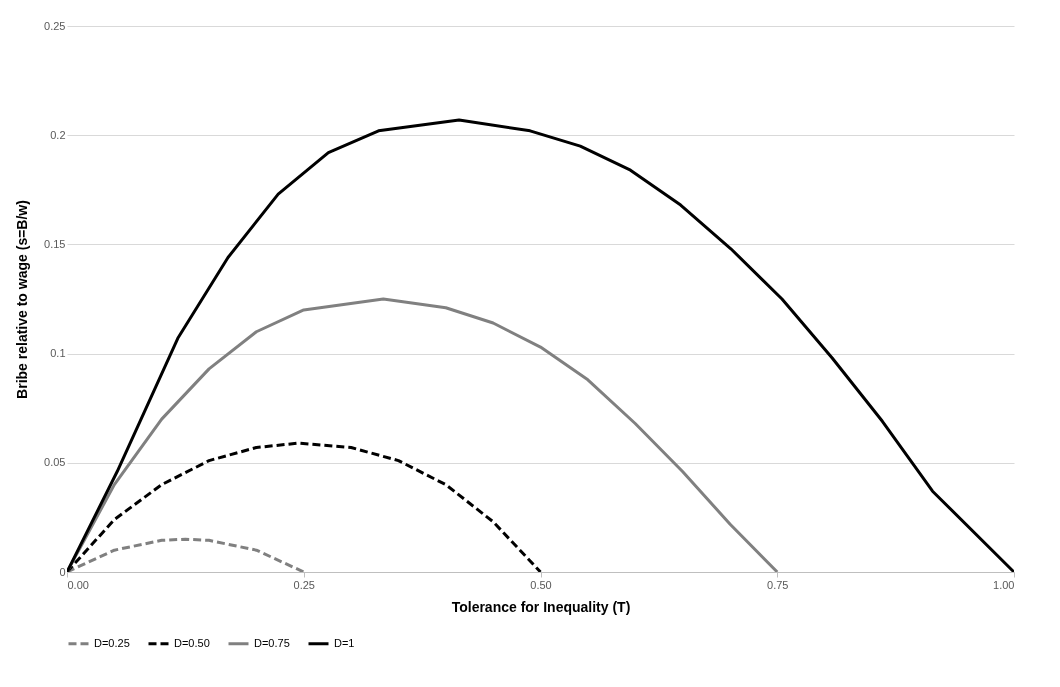 The width and height of the screenshot is (1060, 687). I want to click on legend-label: D=1, so click(344, 642).